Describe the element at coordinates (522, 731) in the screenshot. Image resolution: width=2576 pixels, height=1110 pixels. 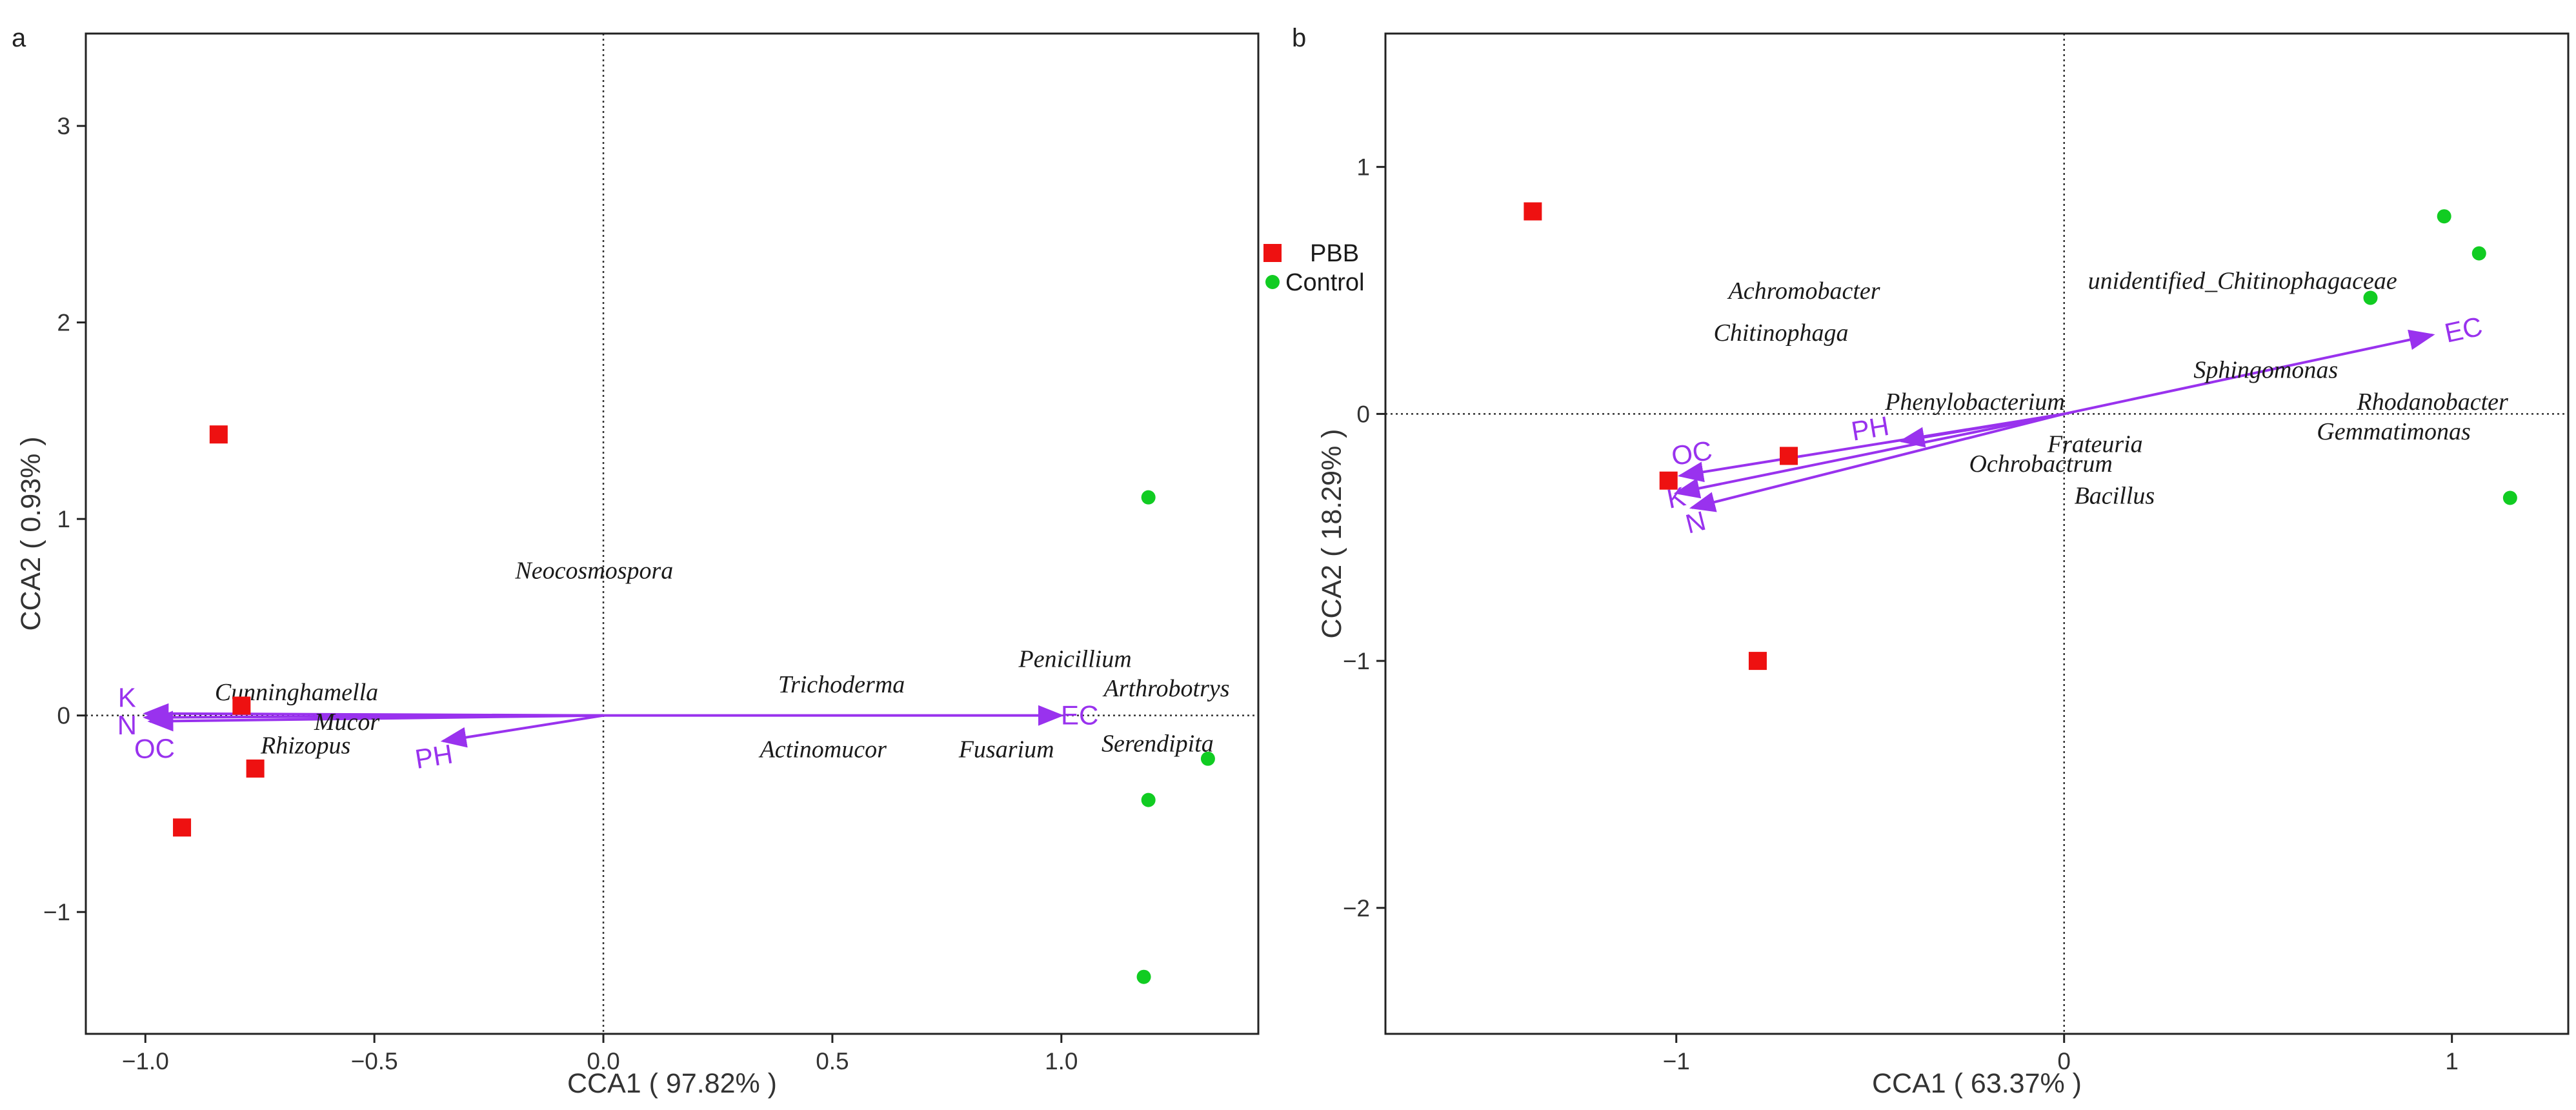
I see `env-arrow-ph` at that location.